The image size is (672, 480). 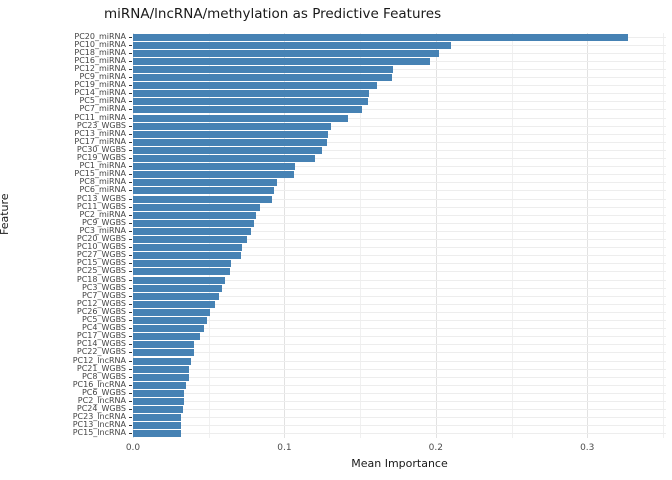 I want to click on y-tick-label: PC18_WGBS, so click(x=101, y=279).